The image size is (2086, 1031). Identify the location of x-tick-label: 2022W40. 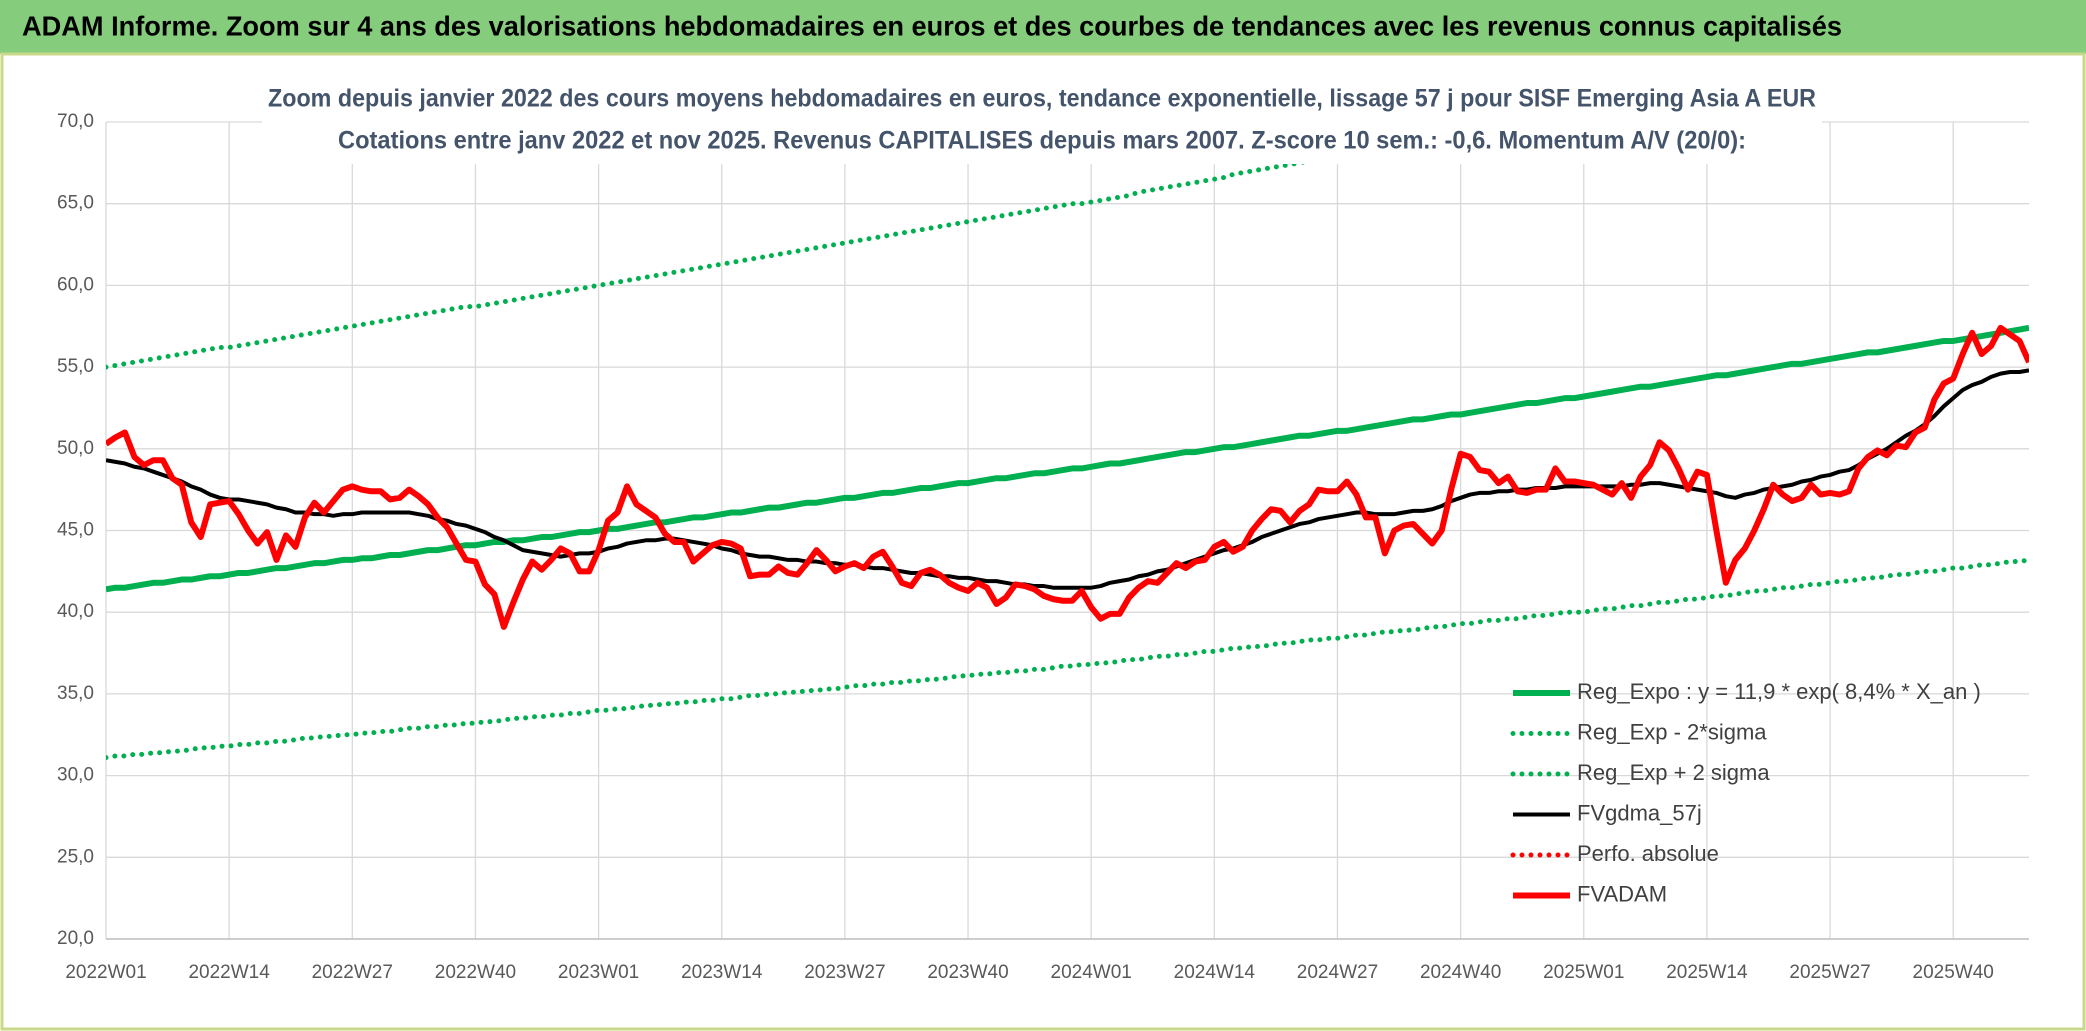
(475, 972).